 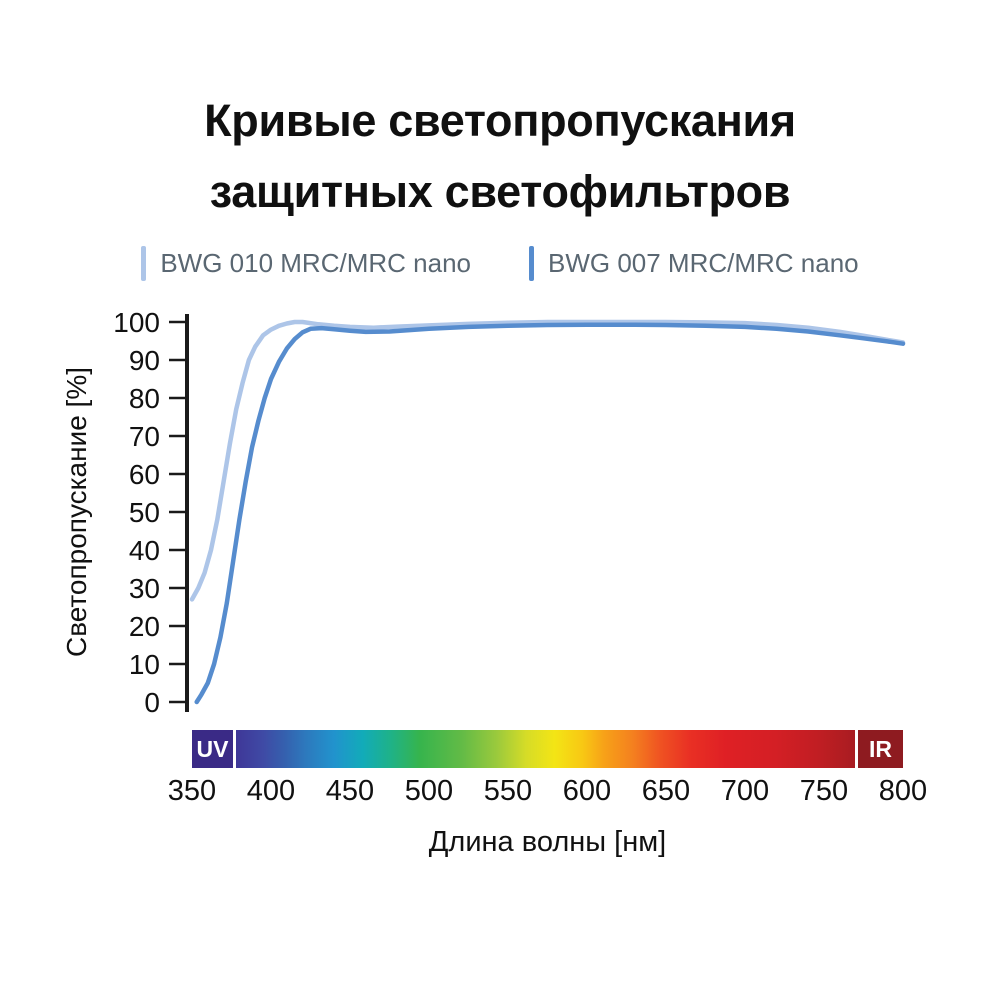 What do you see at coordinates (429, 791) in the screenshot?
I see `x-tick-label: 500` at bounding box center [429, 791].